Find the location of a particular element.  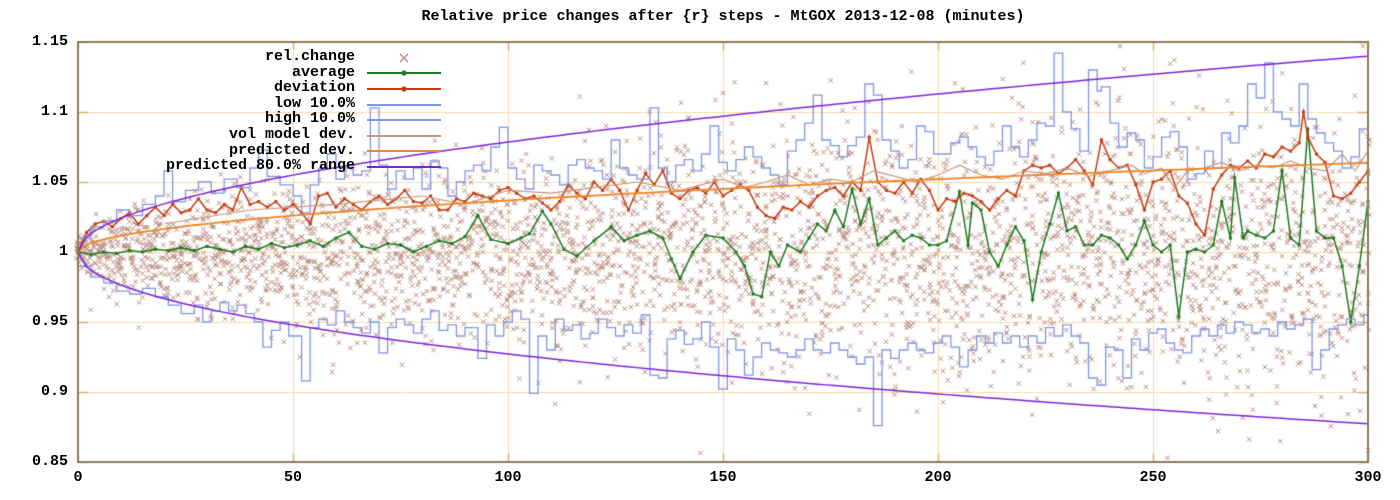

x-axis-tick-label: 50 is located at coordinates (292, 477).